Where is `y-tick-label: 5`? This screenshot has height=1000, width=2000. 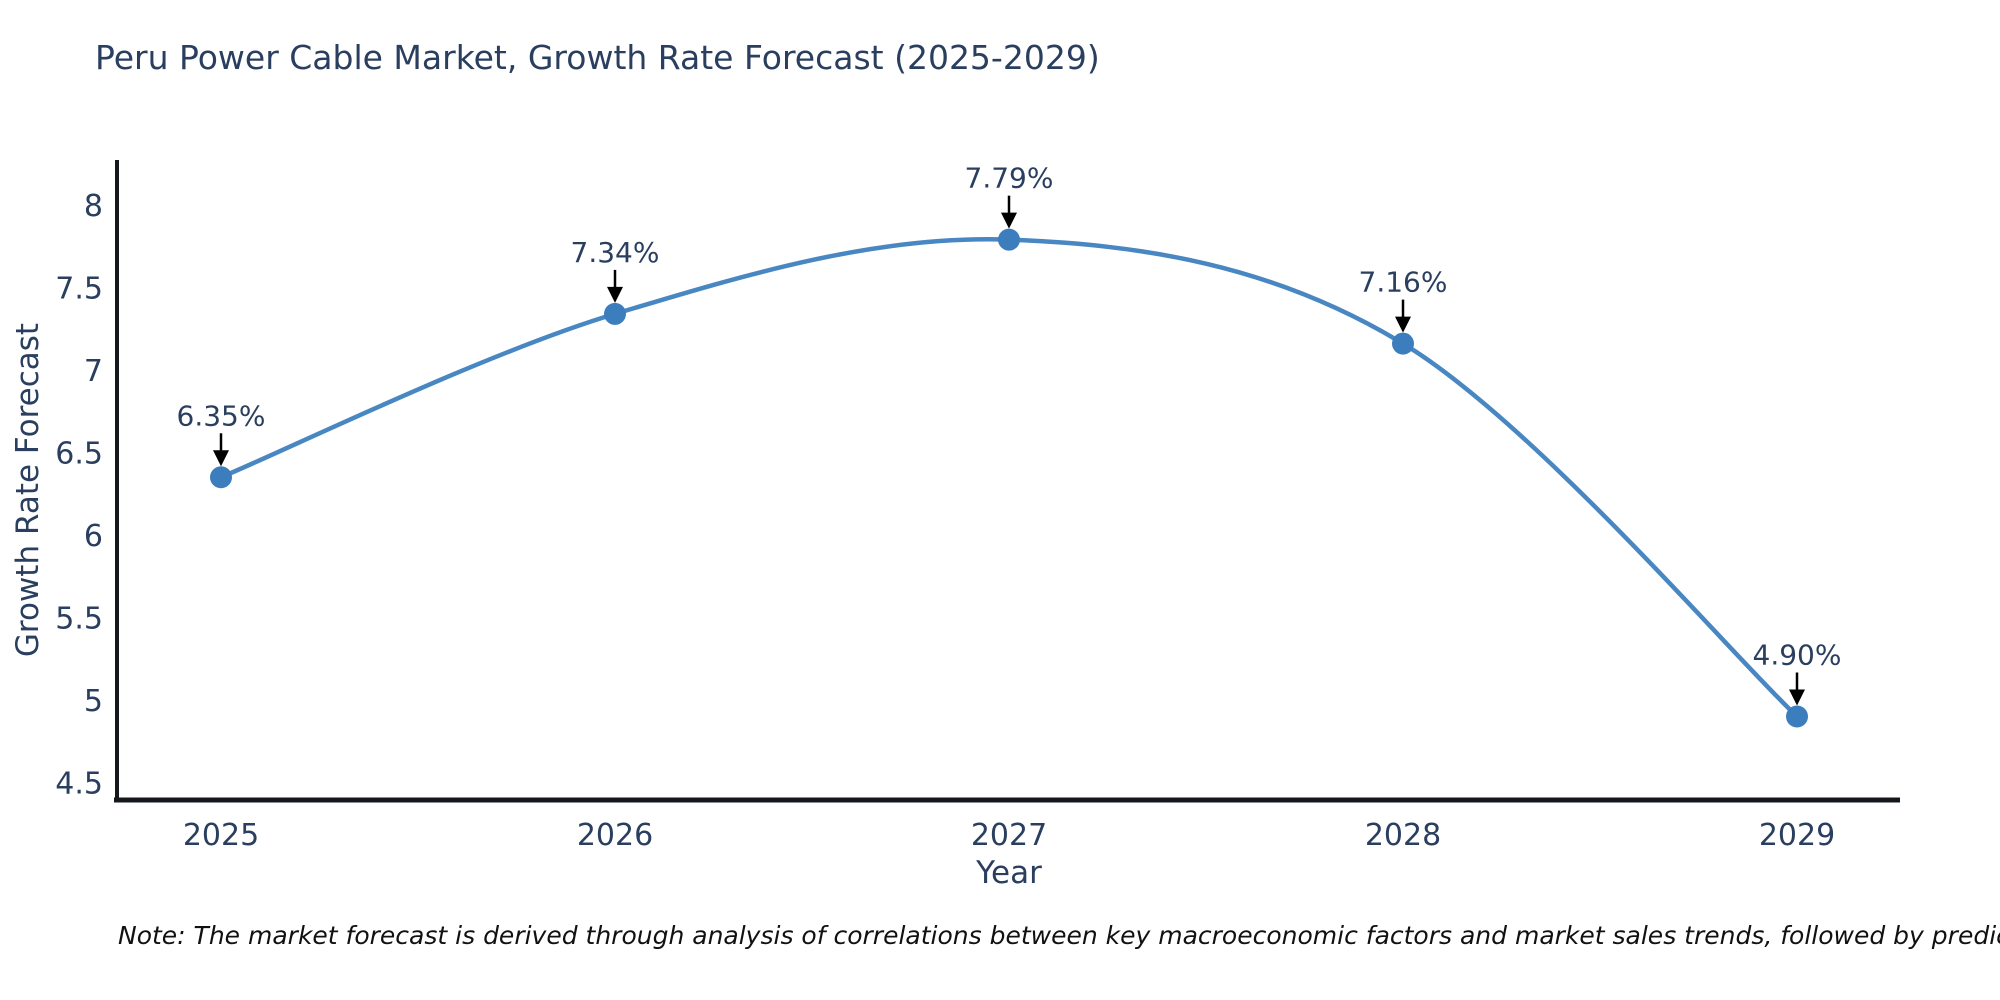 y-tick-label: 5 is located at coordinates (93, 701).